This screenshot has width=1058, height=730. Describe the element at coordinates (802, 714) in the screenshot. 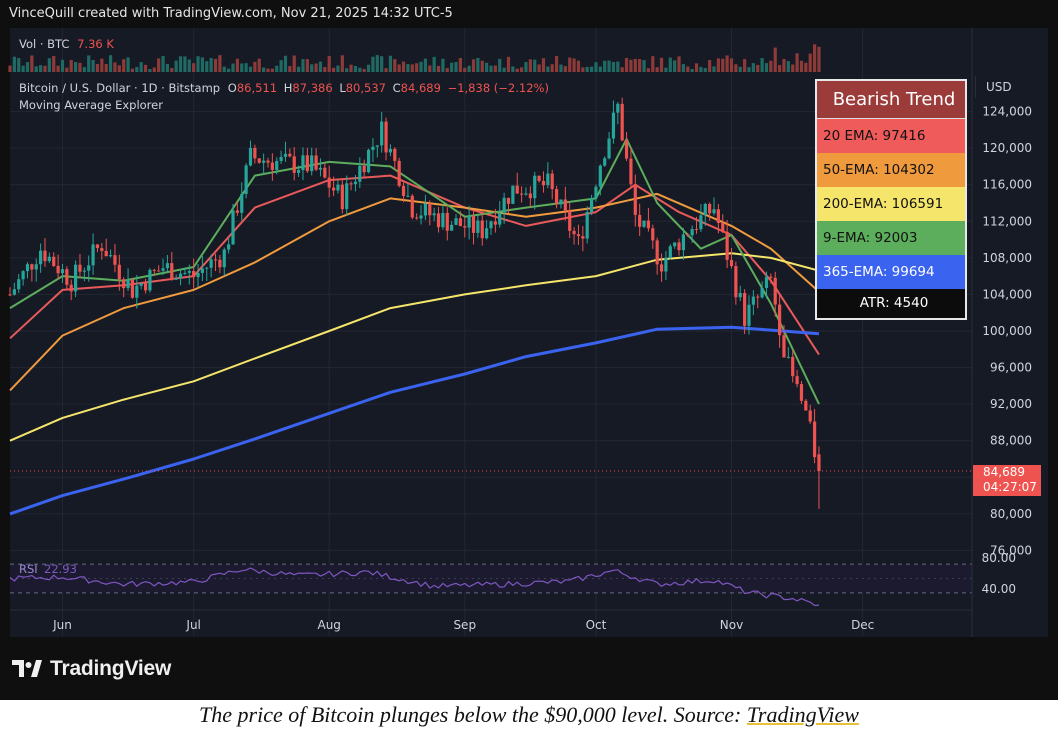

I see `caption-source-link: TradingView` at that location.